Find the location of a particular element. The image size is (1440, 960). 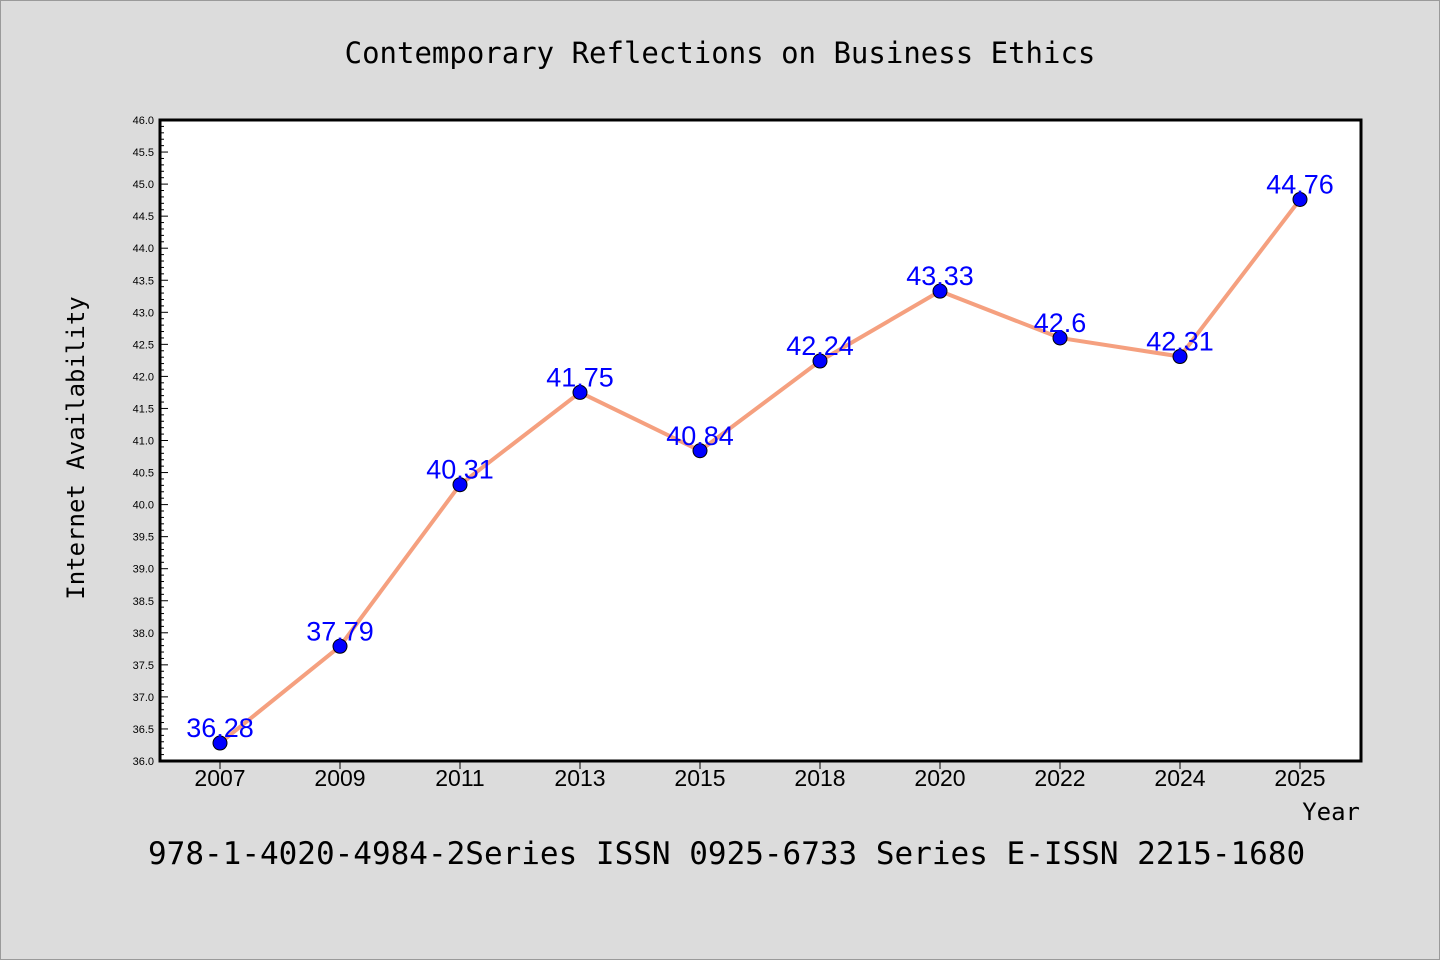

y-tick-label: 40.0 is located at coordinates (143, 506).